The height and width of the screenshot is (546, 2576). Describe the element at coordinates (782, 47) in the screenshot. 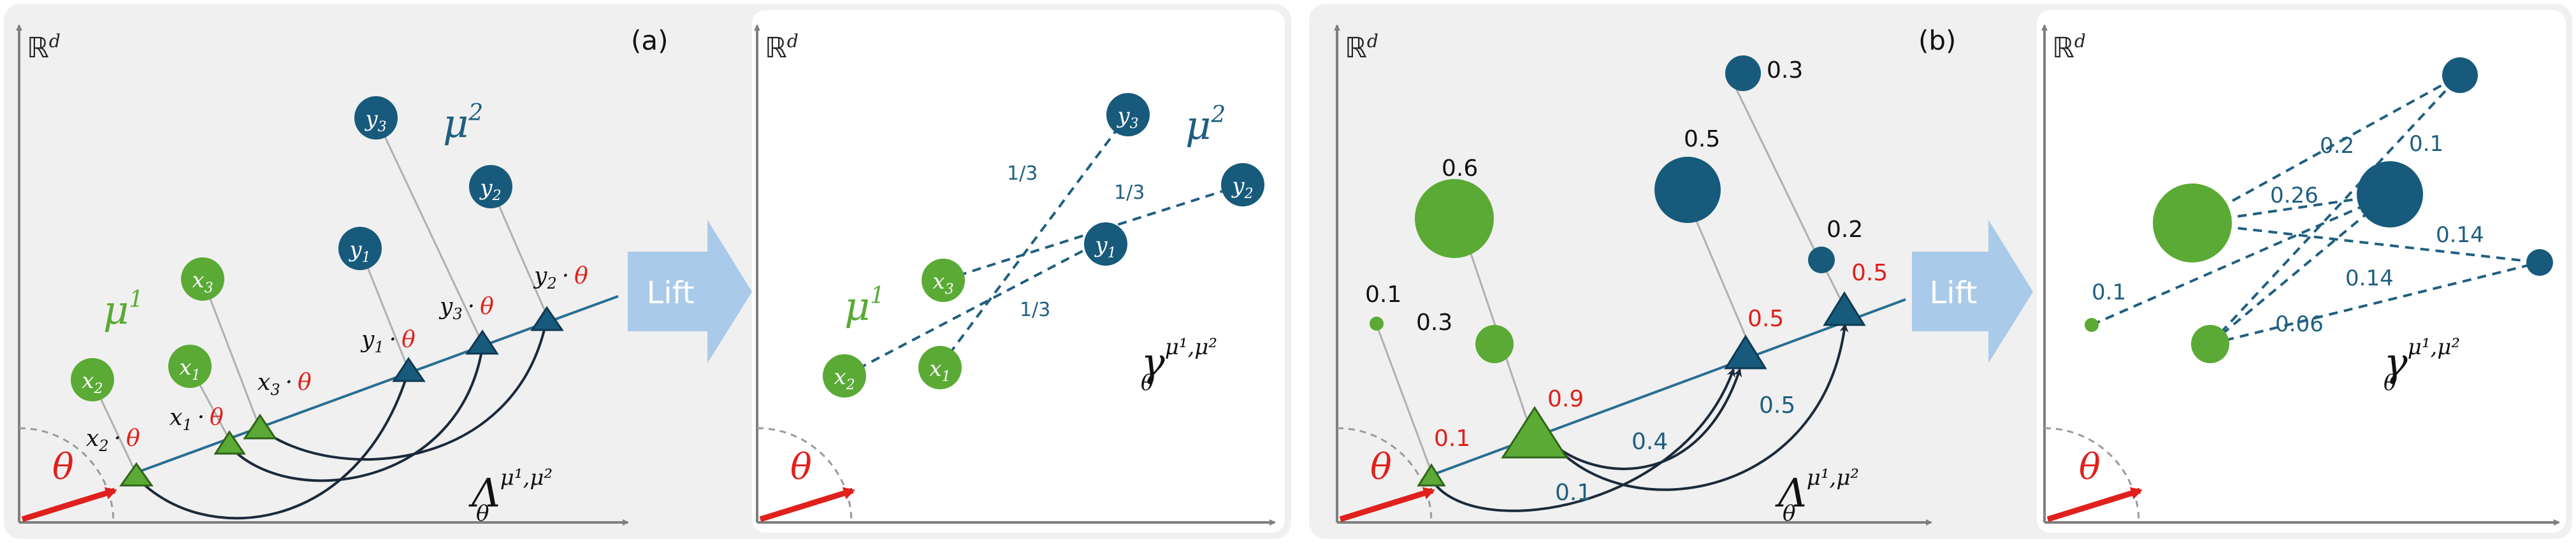

I see `space-label-a-right: ℝd` at that location.